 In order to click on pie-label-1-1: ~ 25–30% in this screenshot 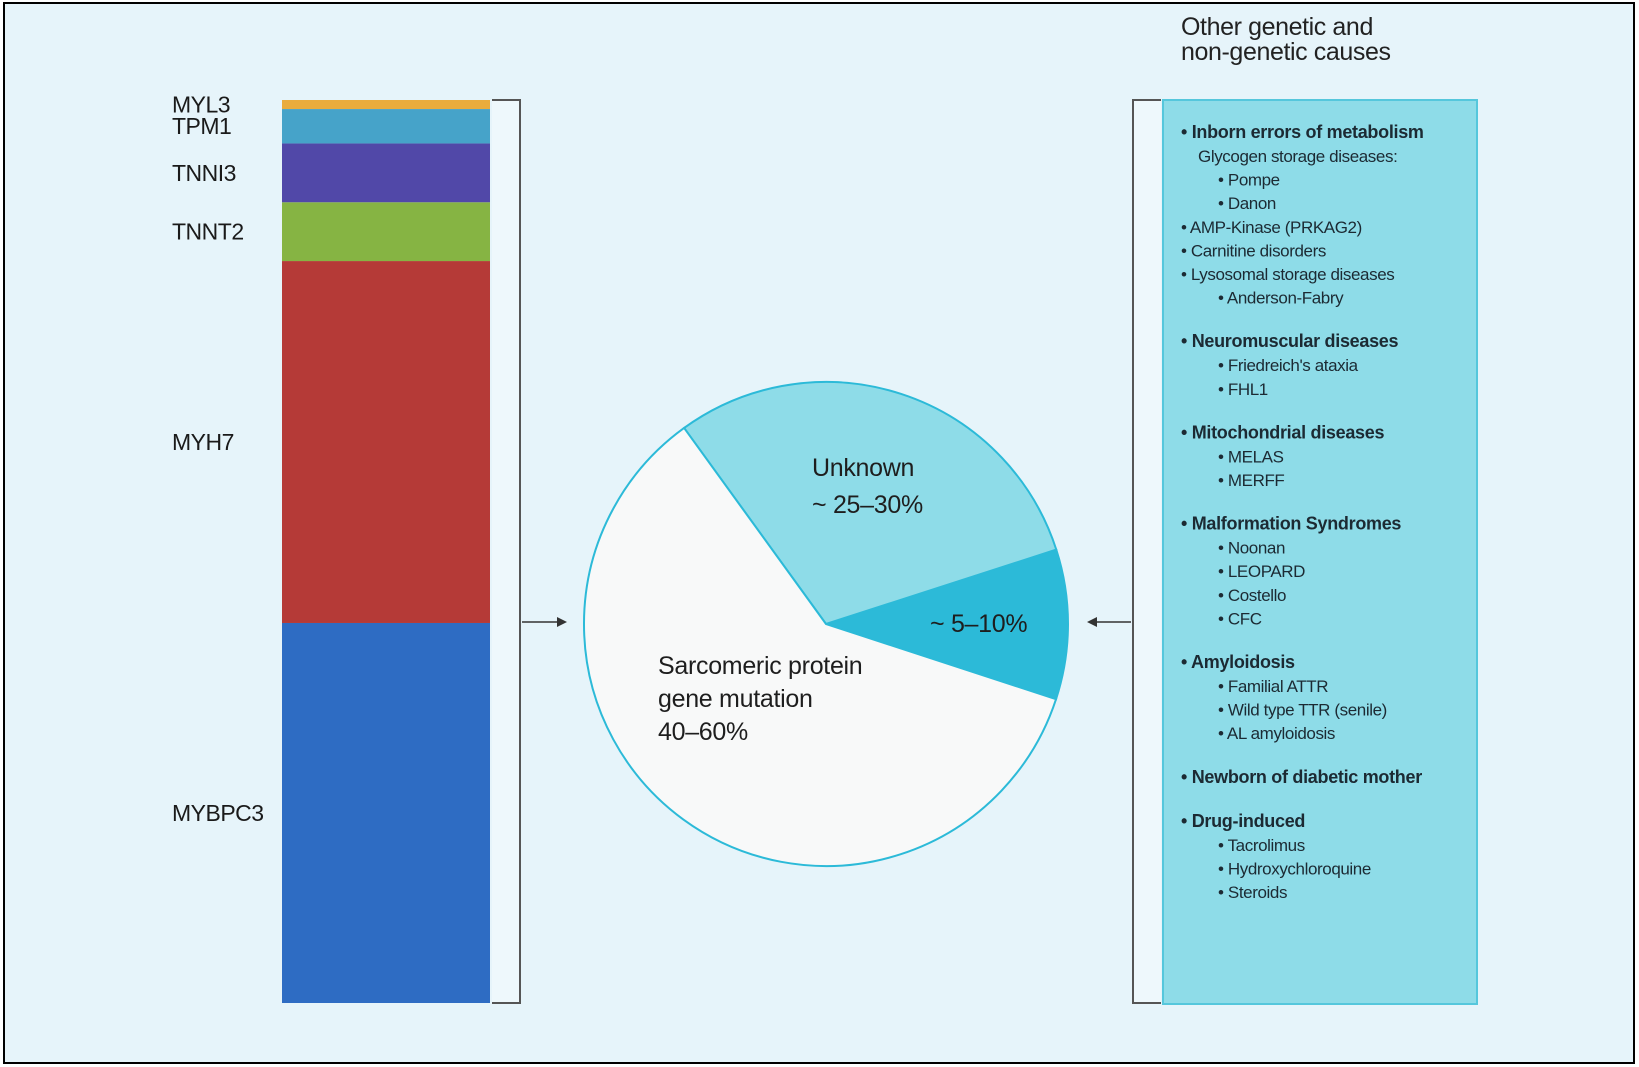, I will do `click(867, 505)`.